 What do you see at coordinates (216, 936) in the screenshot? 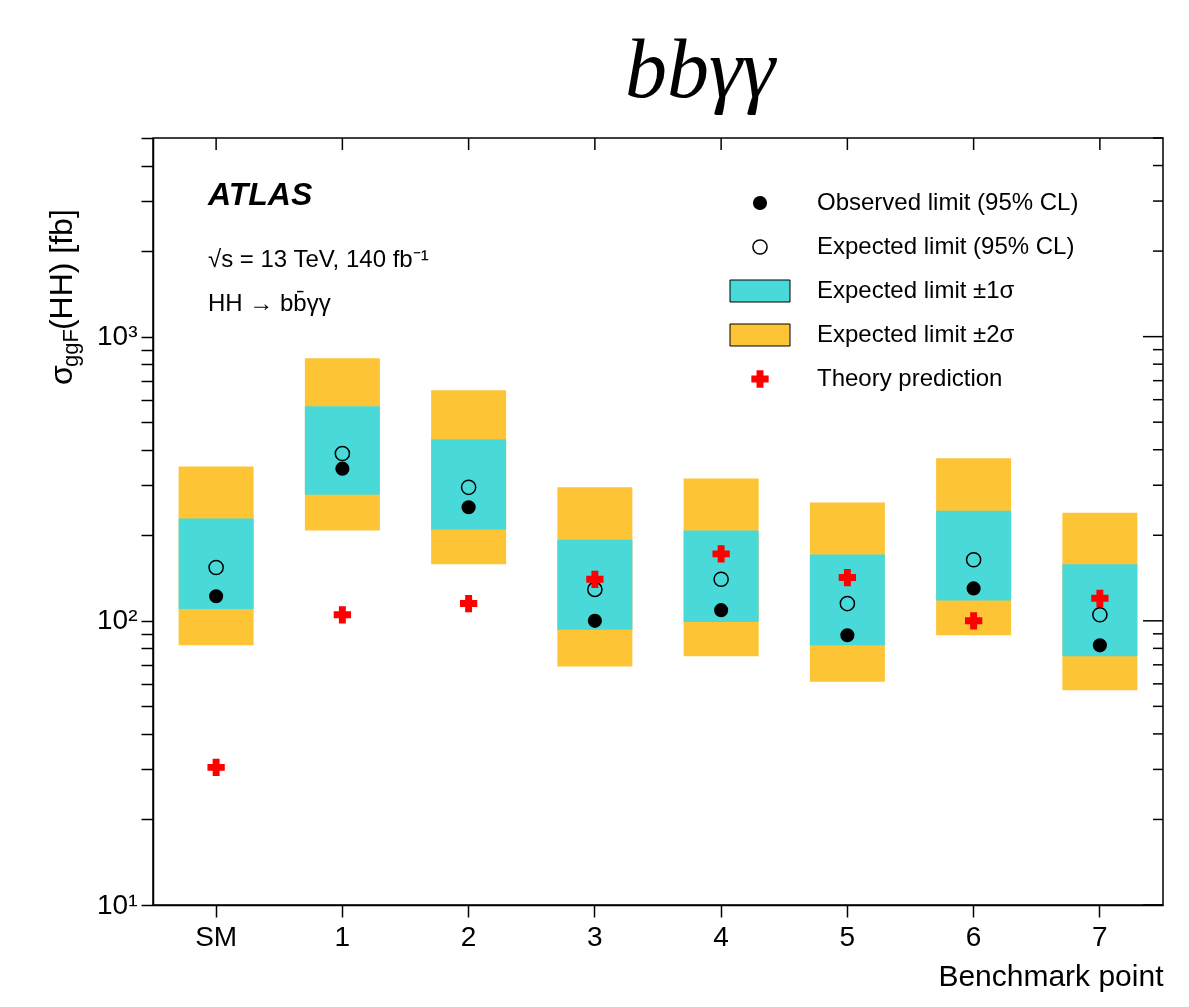
I see `x-tick-label: SM` at bounding box center [216, 936].